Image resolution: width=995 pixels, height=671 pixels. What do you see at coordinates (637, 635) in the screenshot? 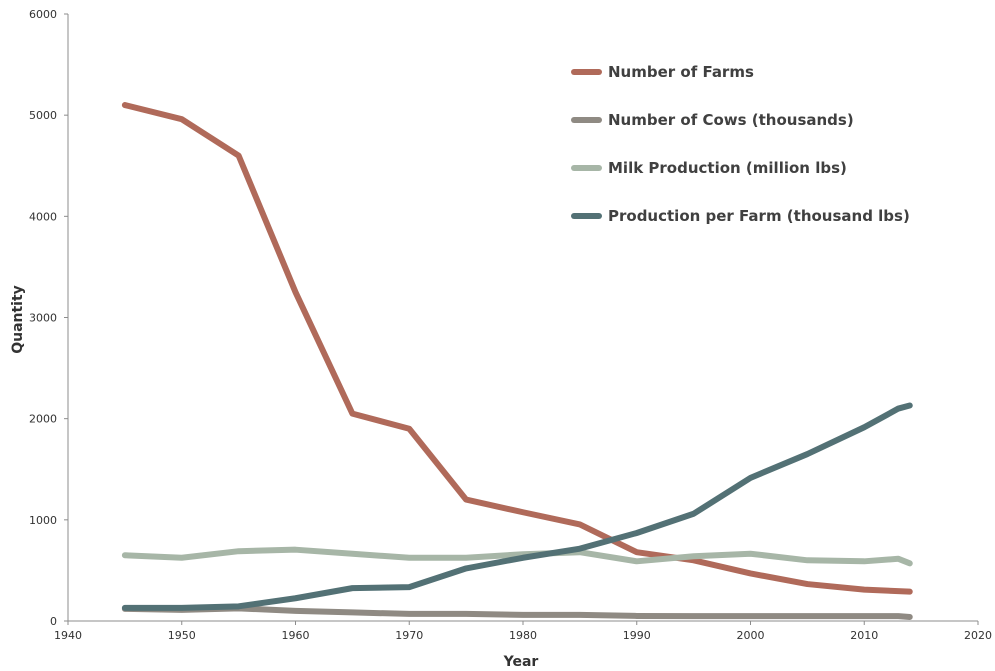
I see `x-tick-label: 1990` at bounding box center [637, 635].